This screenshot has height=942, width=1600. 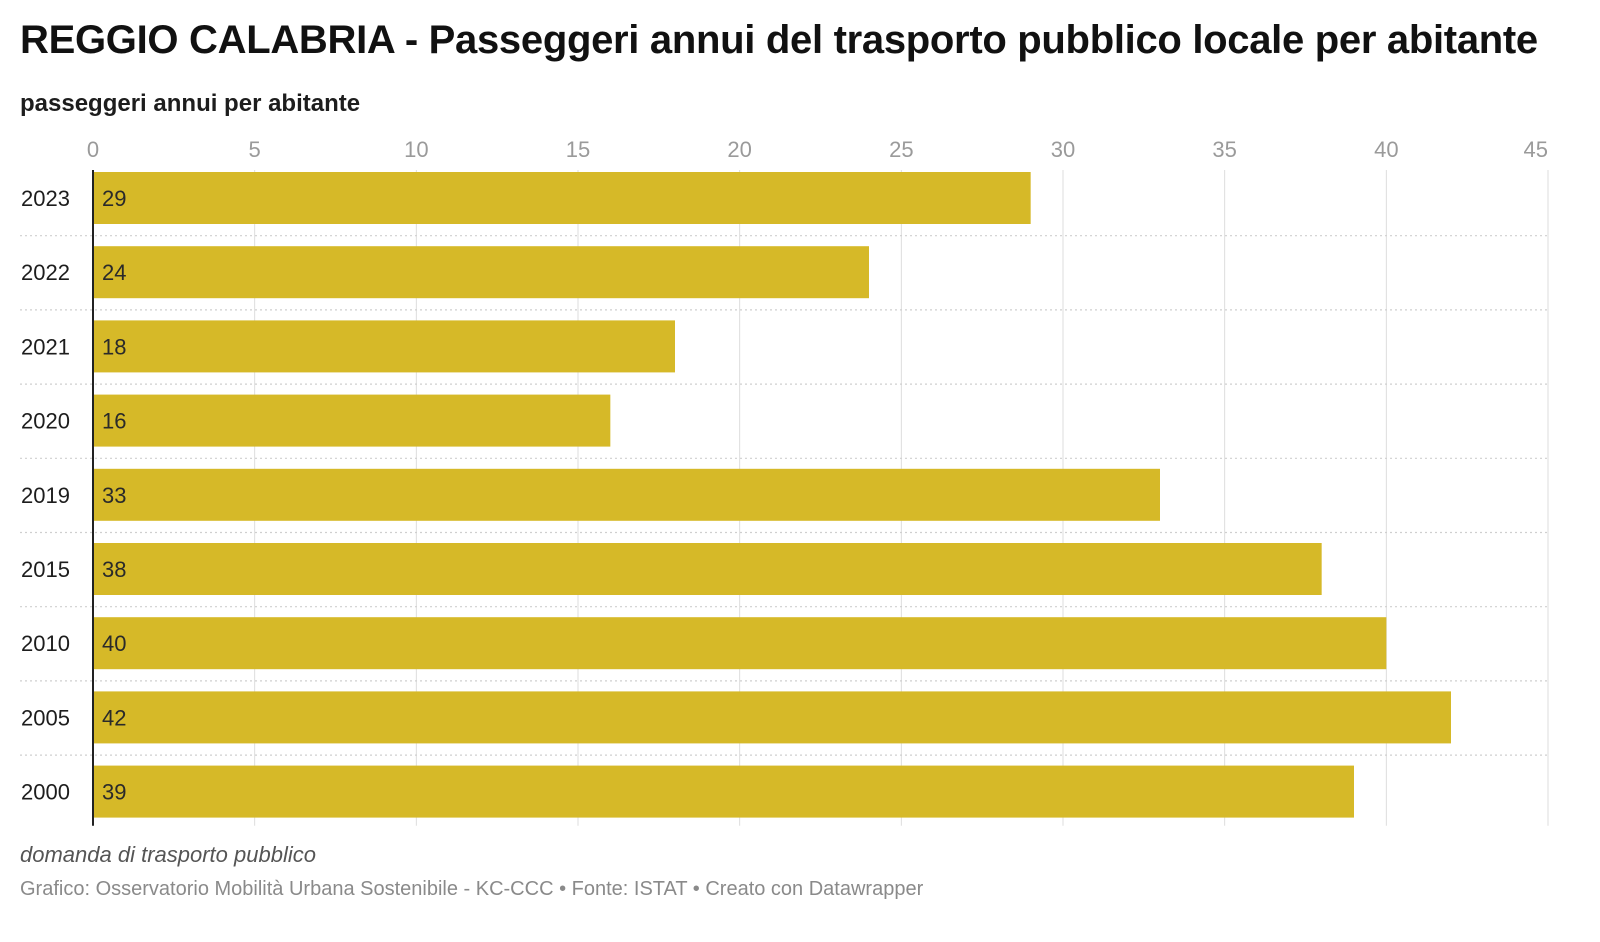 What do you see at coordinates (740, 643) in the screenshot?
I see `bar-2010` at bounding box center [740, 643].